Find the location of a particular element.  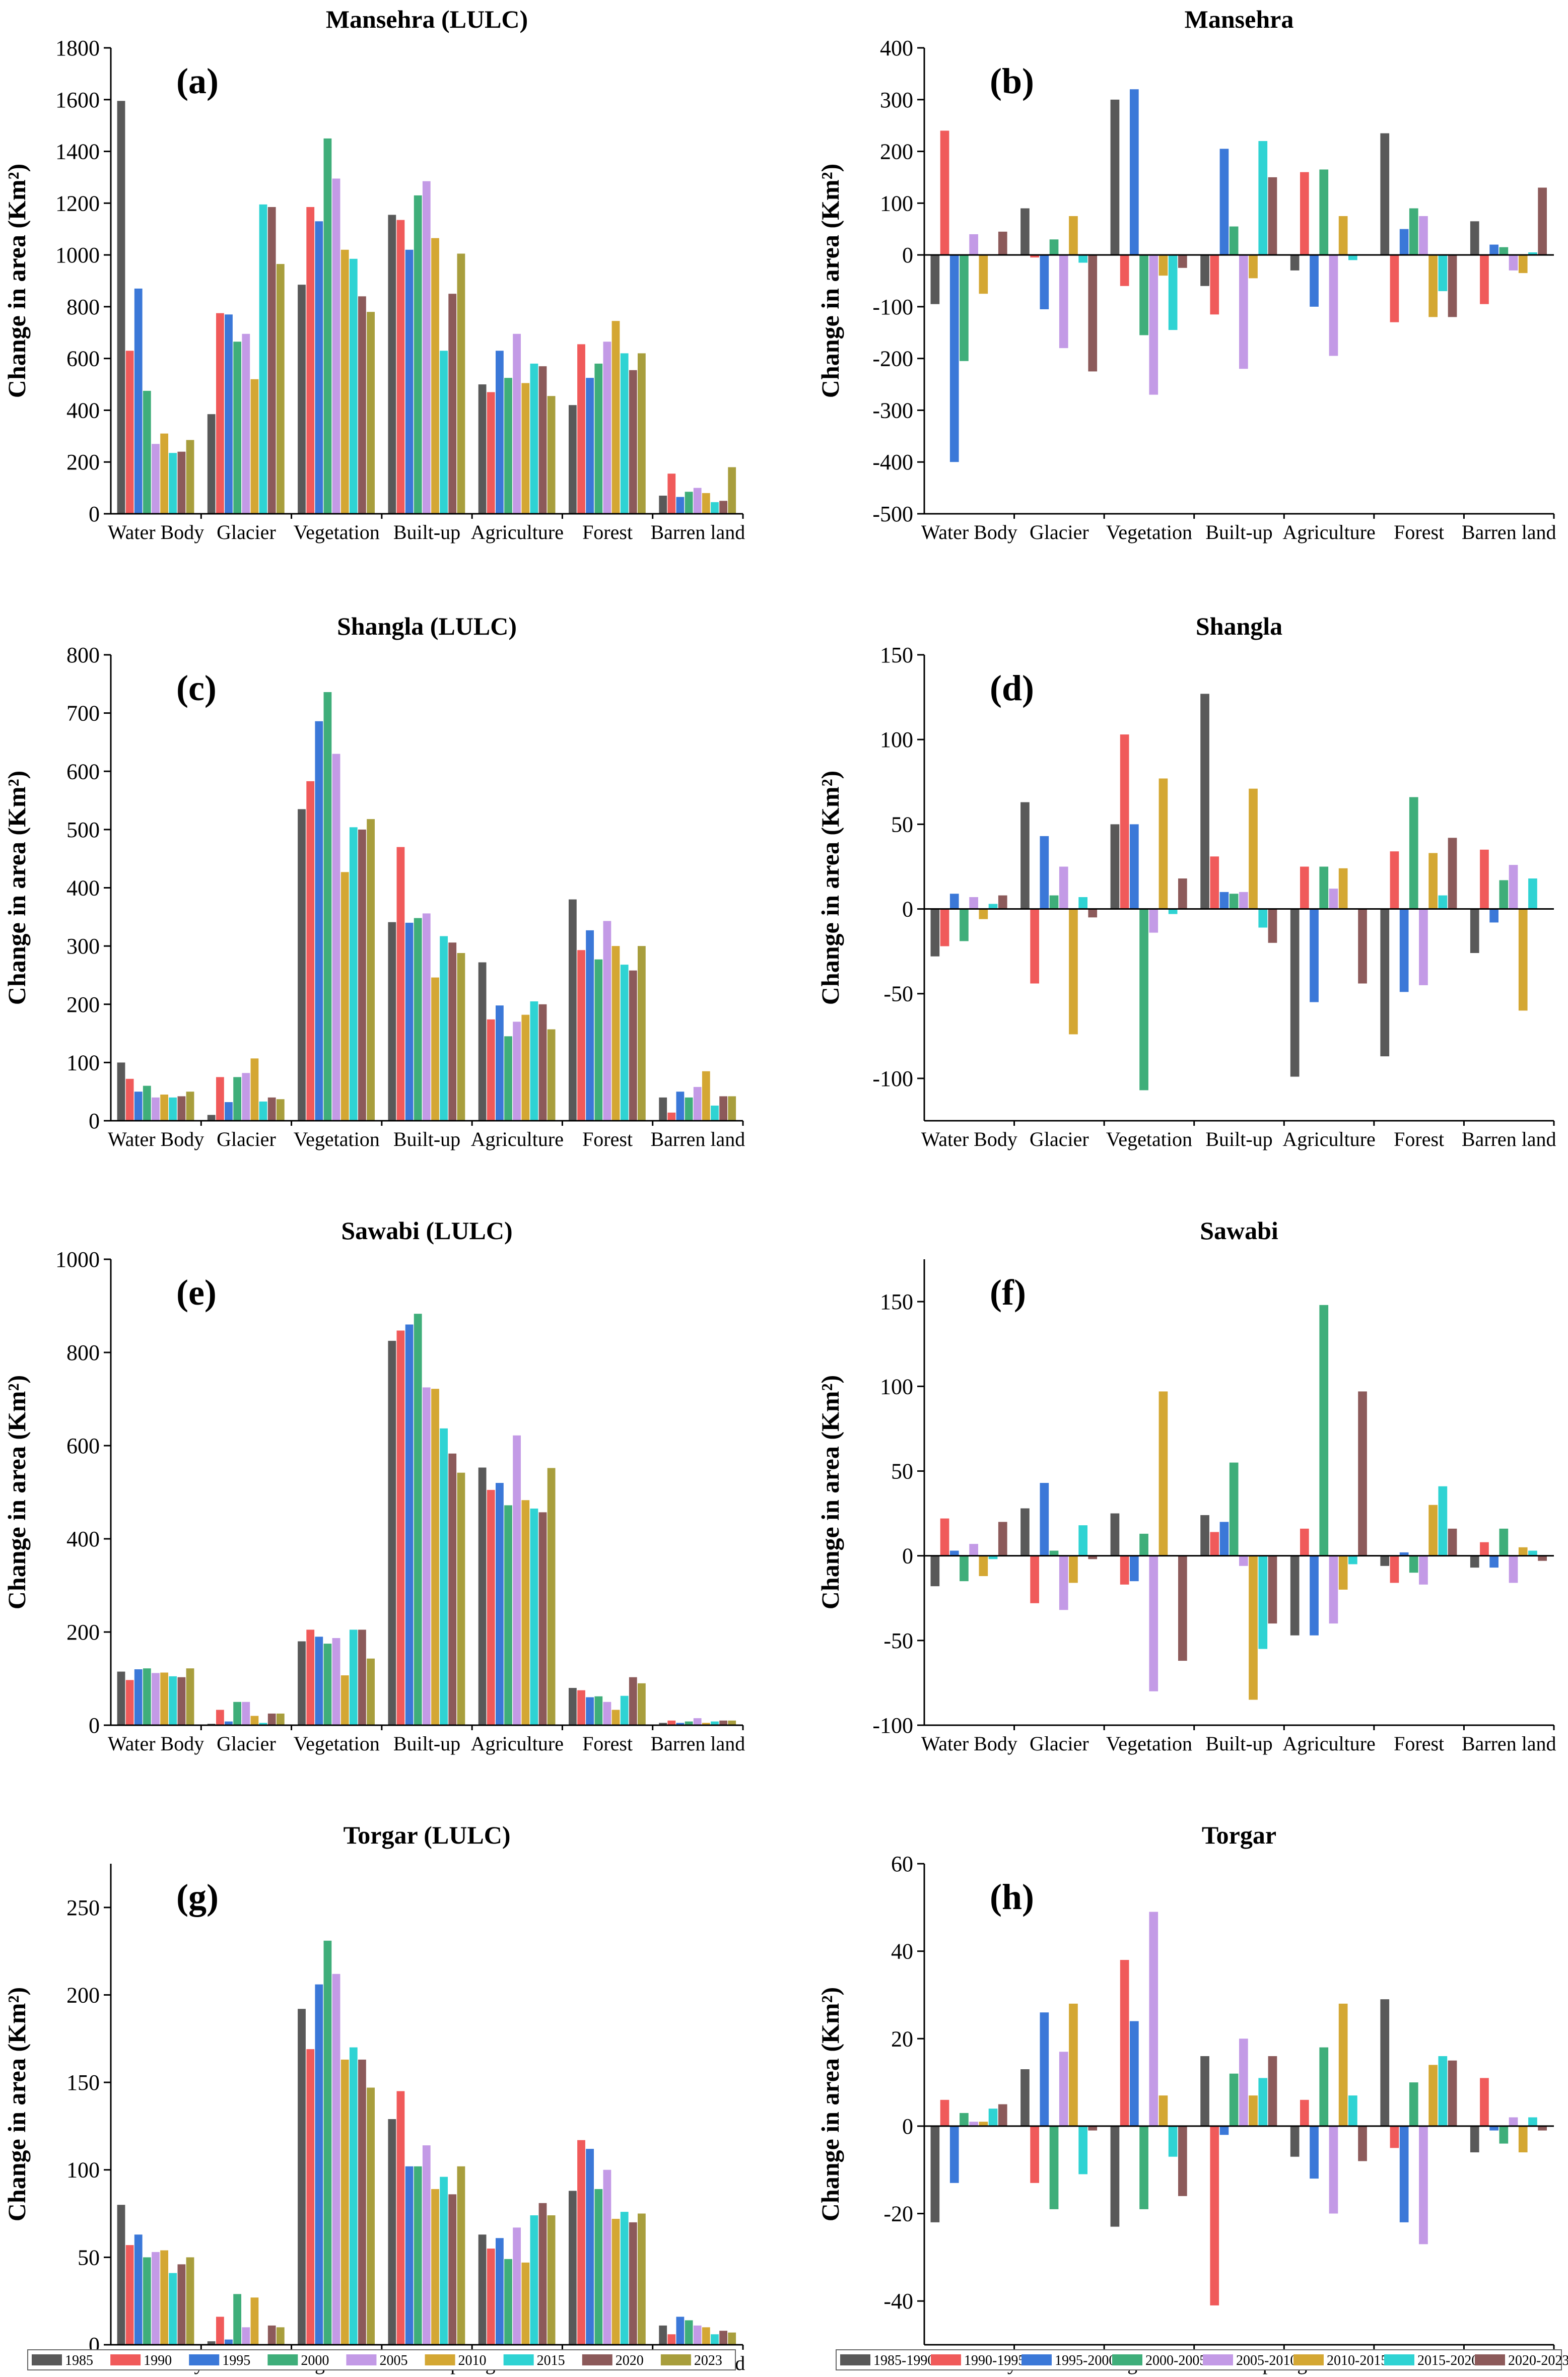

bar-water-body-2000-2005 is located at coordinates (965, 2119).